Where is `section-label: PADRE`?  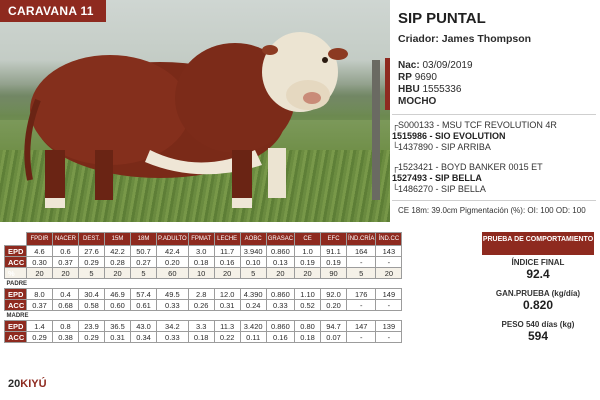 section-label: PADRE is located at coordinates (17, 283).